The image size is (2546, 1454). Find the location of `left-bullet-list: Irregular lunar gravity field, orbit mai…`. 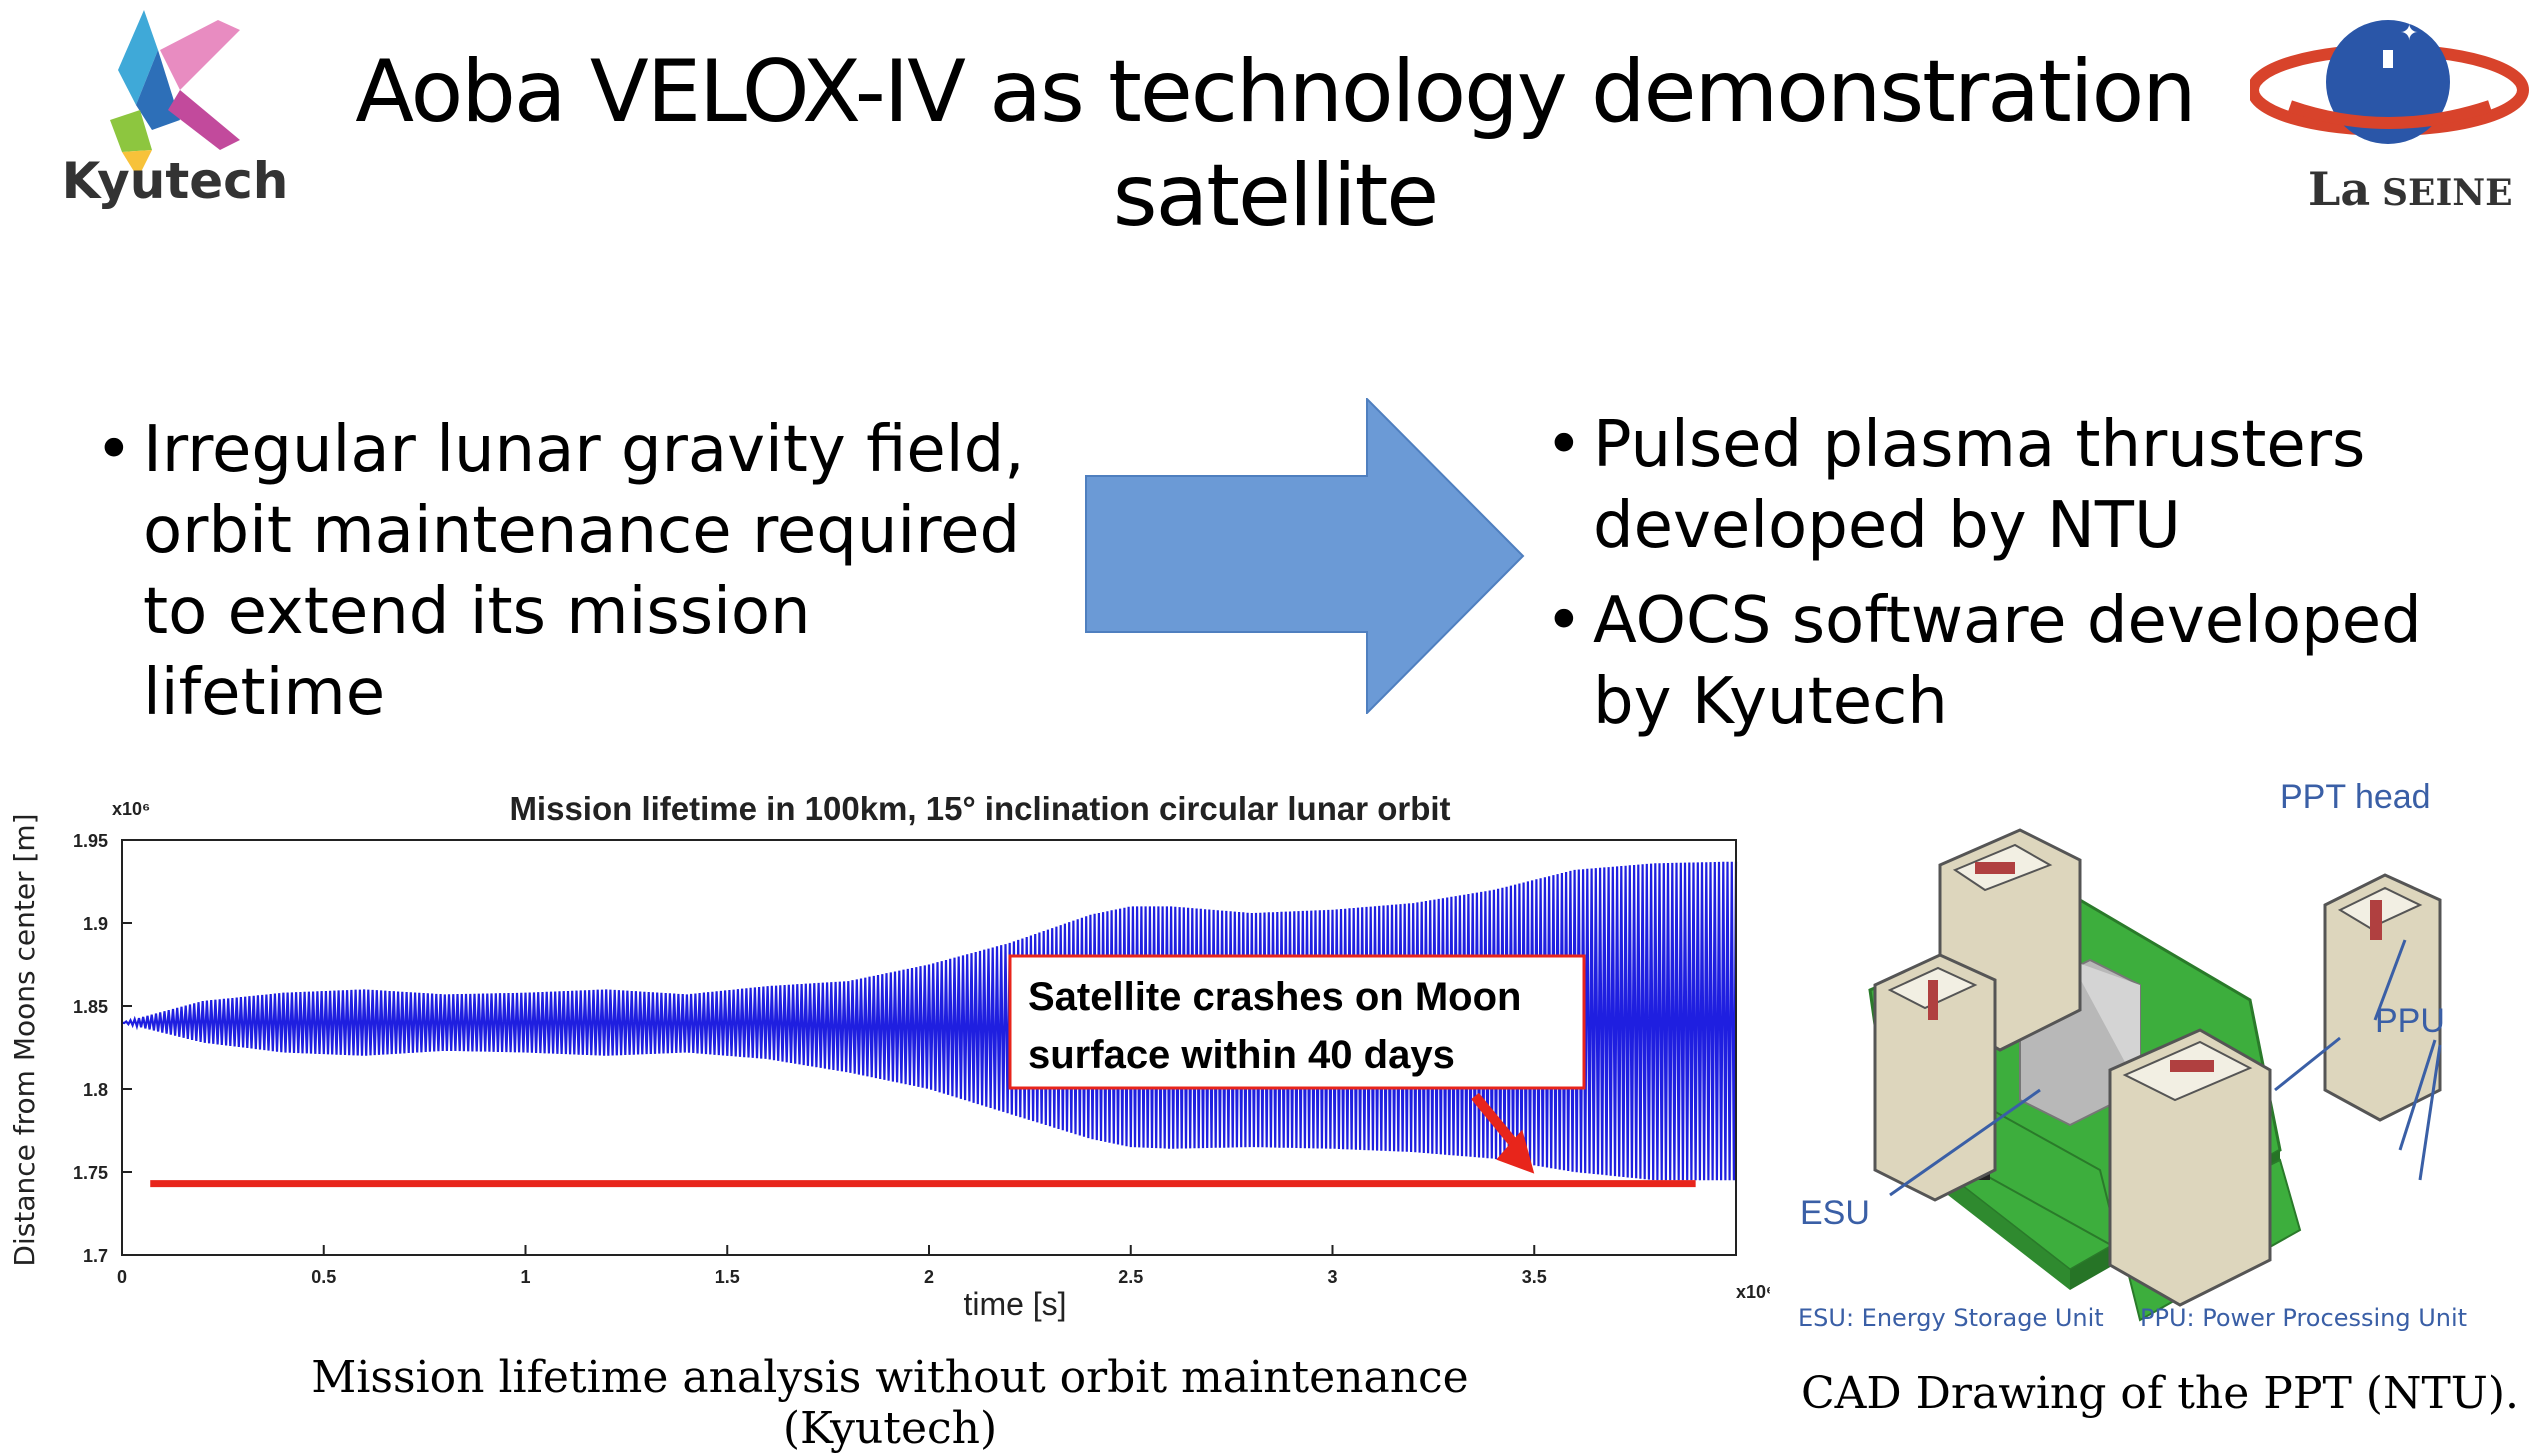

left-bullet-list: Irregular lunar gravity field, orbit mai… is located at coordinates (570, 579).